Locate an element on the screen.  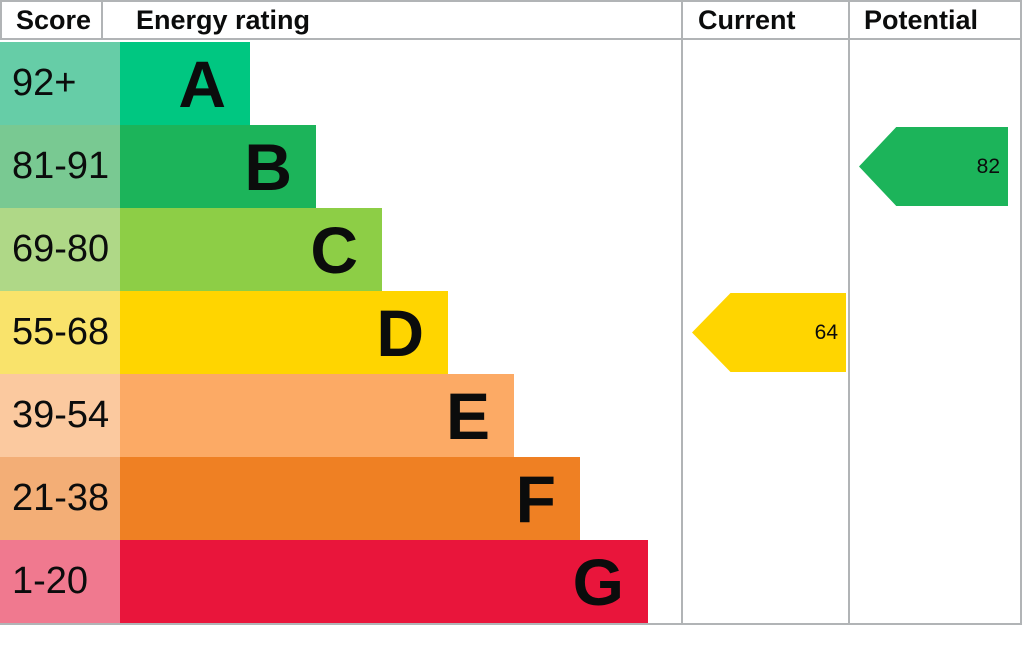
band-letter-d: D is located at coordinates (400, 332).